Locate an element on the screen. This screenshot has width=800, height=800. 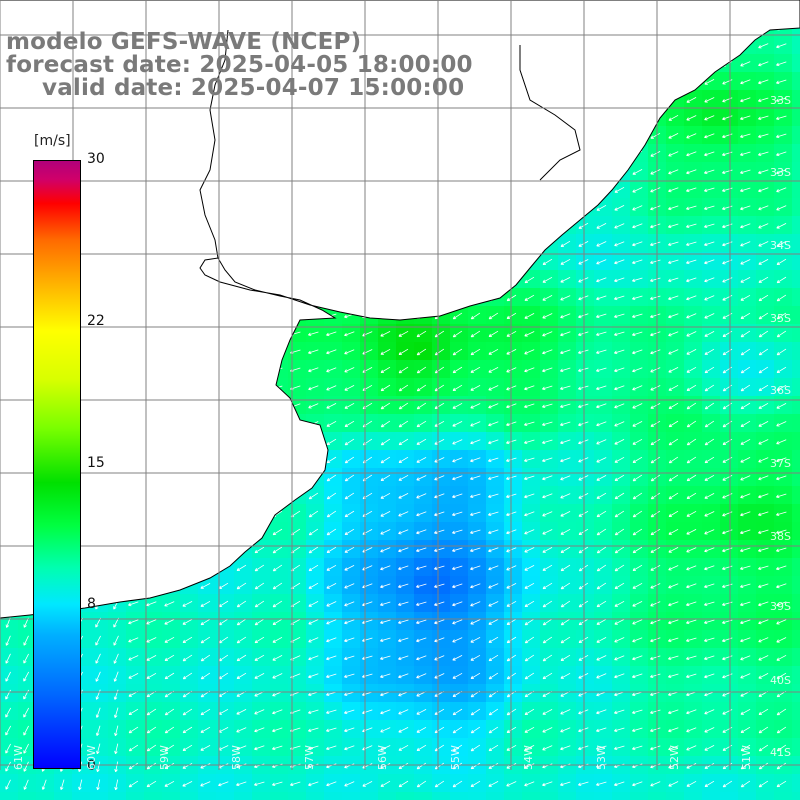
latitude-label: 40S is located at coordinates (780, 680).